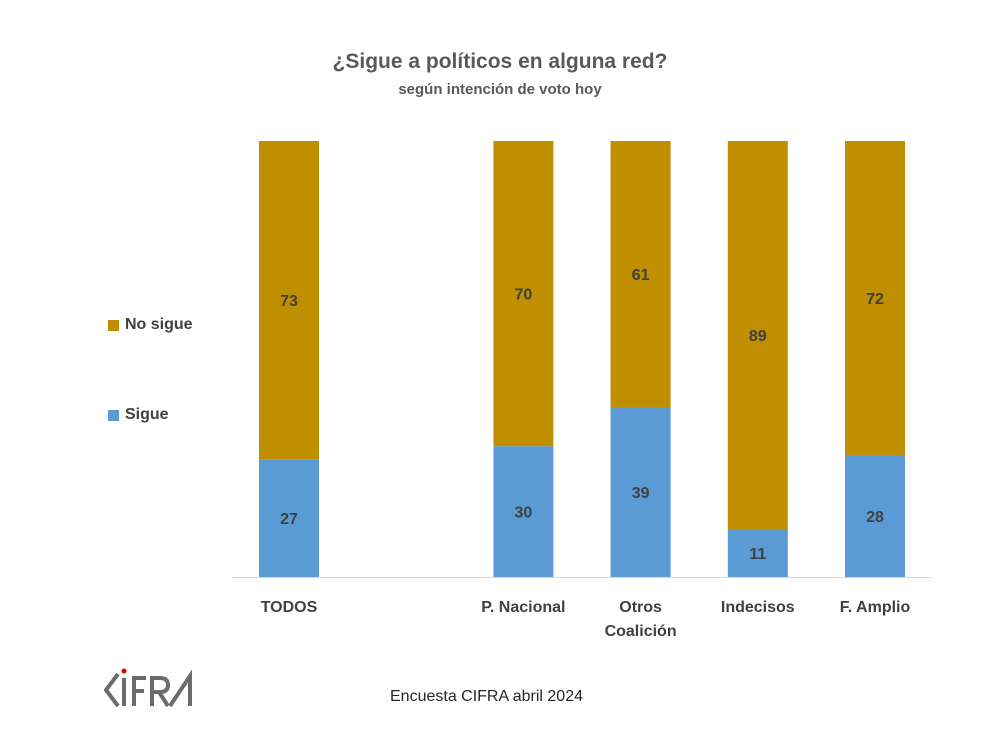 This screenshot has width=1000, height=752. I want to click on legend-swatch-sigue, so click(113, 415).